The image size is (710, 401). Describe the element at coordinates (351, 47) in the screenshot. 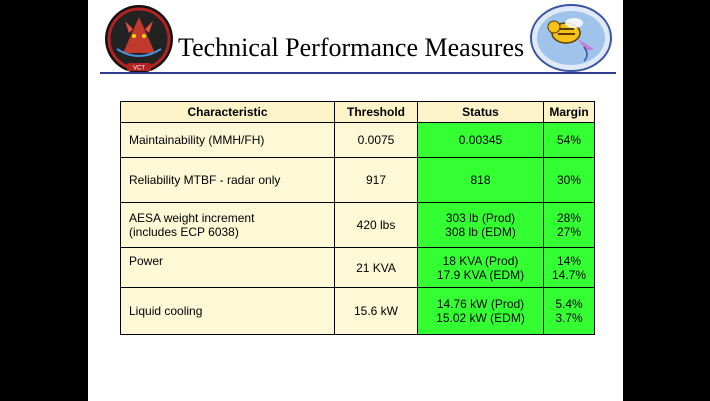

I see `page-title: Technical Performance Measures` at that location.